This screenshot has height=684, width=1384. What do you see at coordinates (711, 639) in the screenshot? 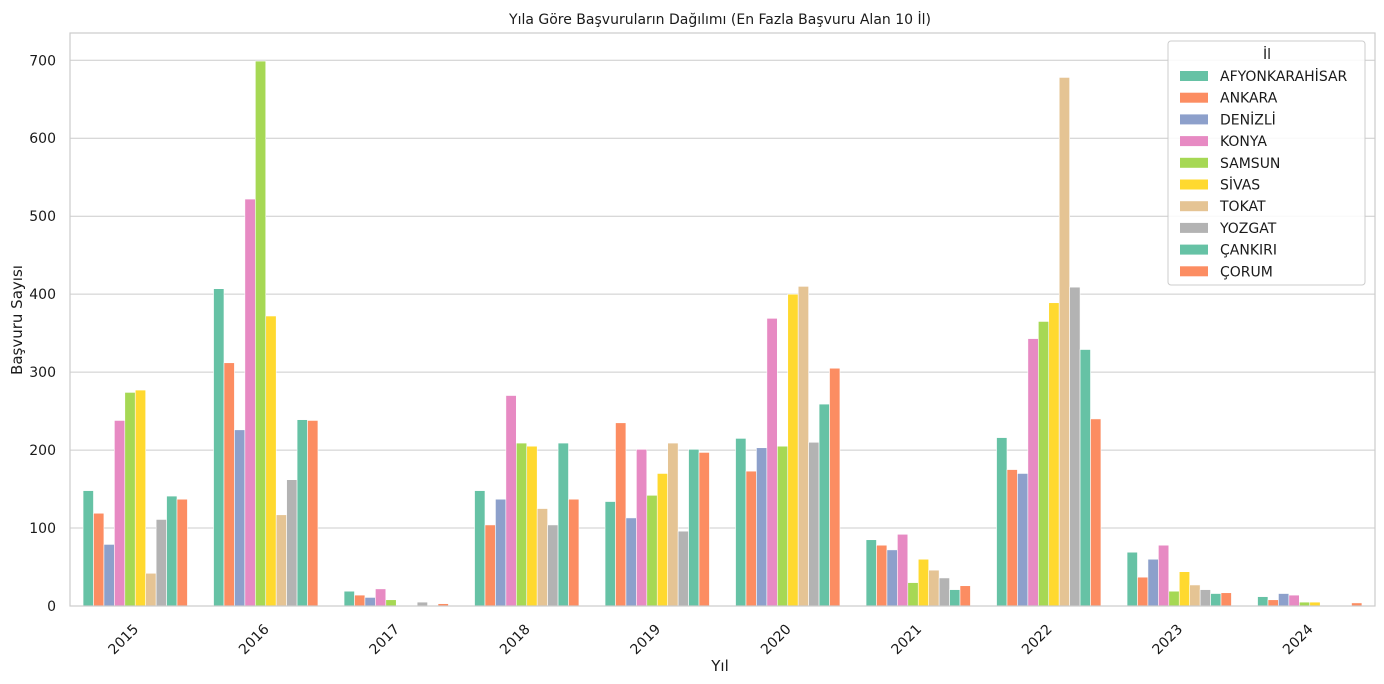
I see `x-axis-ticks: 2015 2016 2017 2018 2019 2020 2021 2022 2023 2024` at bounding box center [711, 639].